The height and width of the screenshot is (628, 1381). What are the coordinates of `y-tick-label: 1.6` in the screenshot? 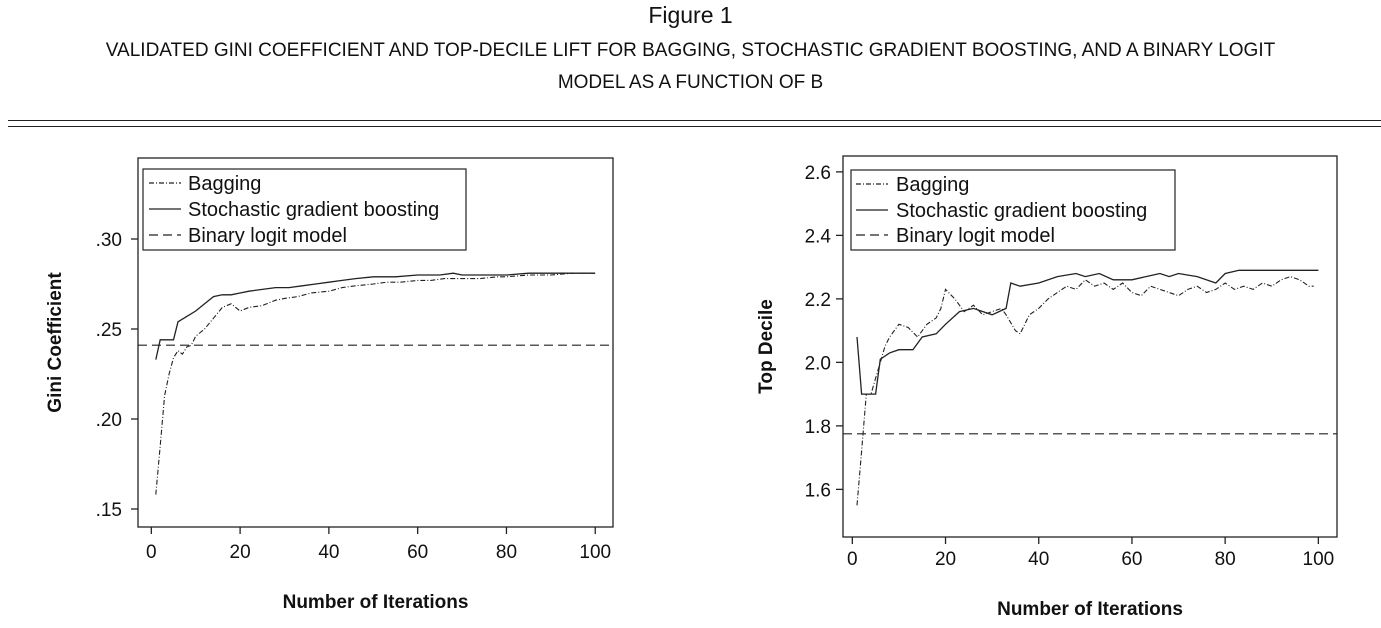 It's located at (818, 490).